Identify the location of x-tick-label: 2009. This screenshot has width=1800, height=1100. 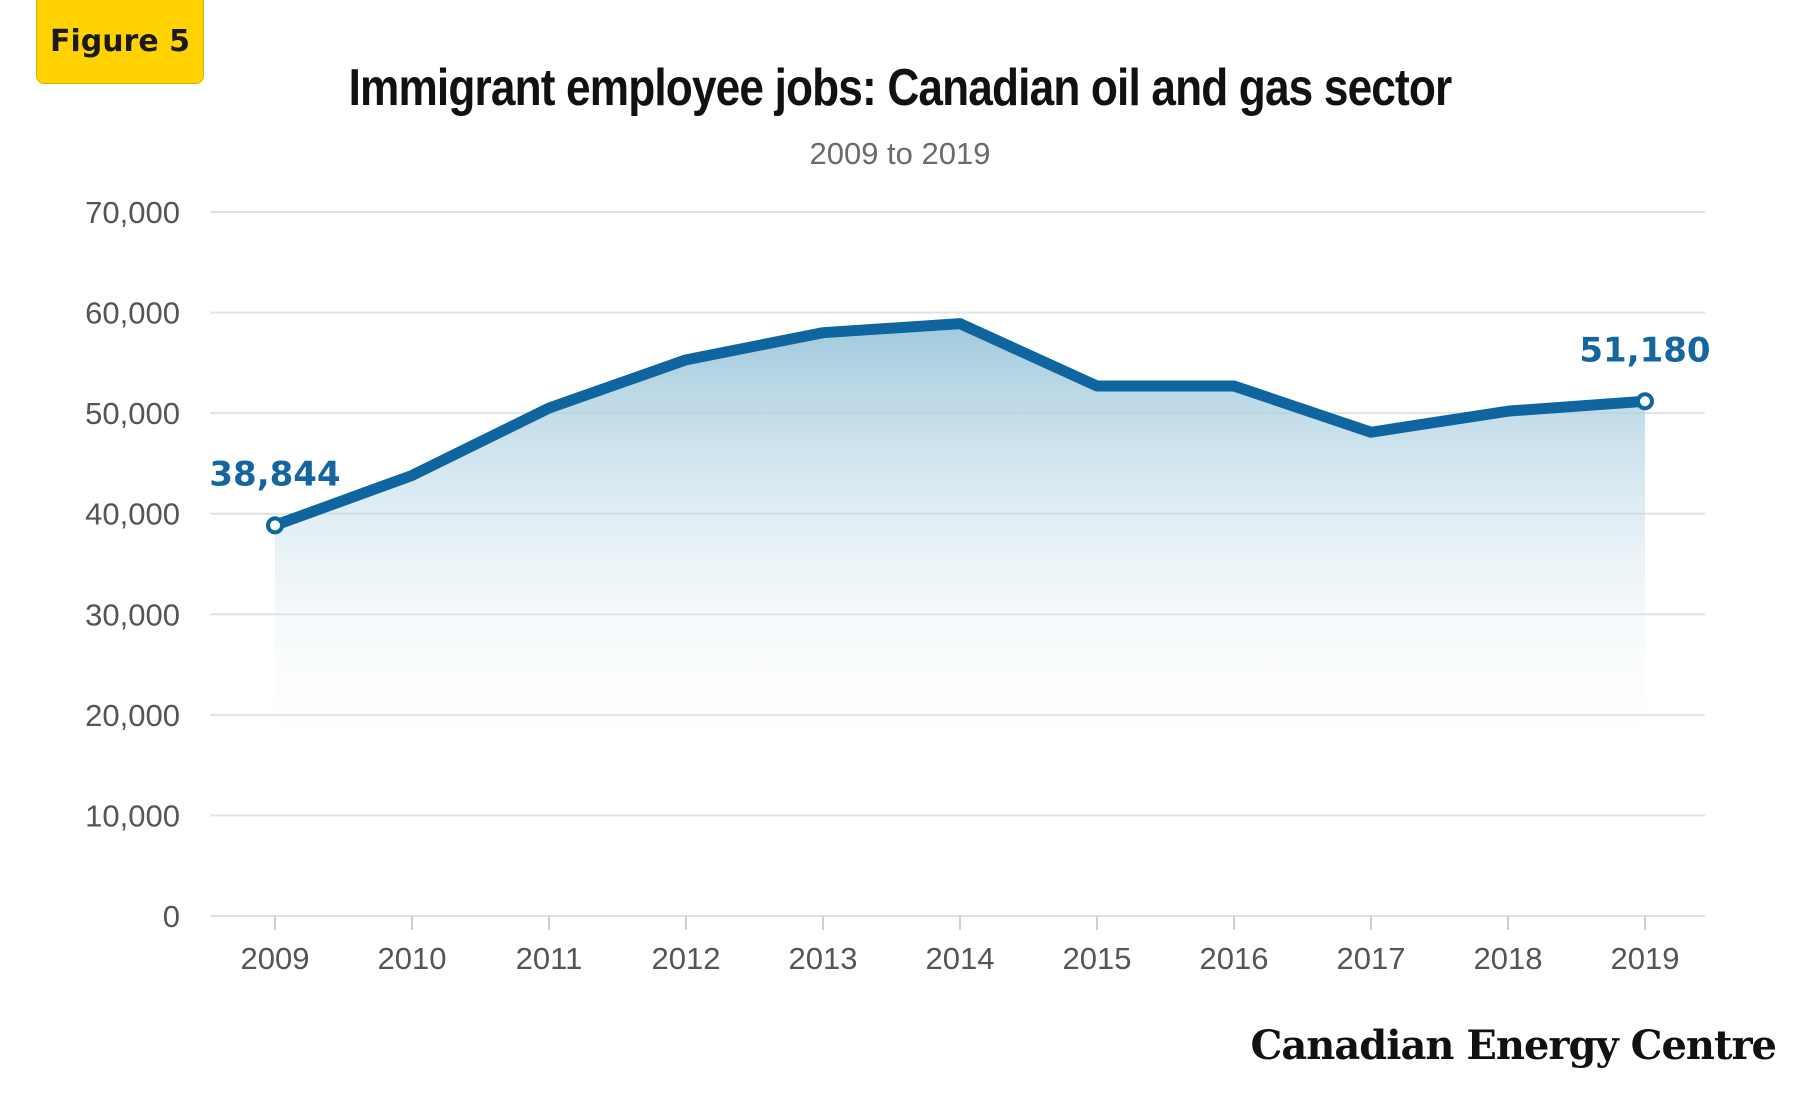
(275, 958).